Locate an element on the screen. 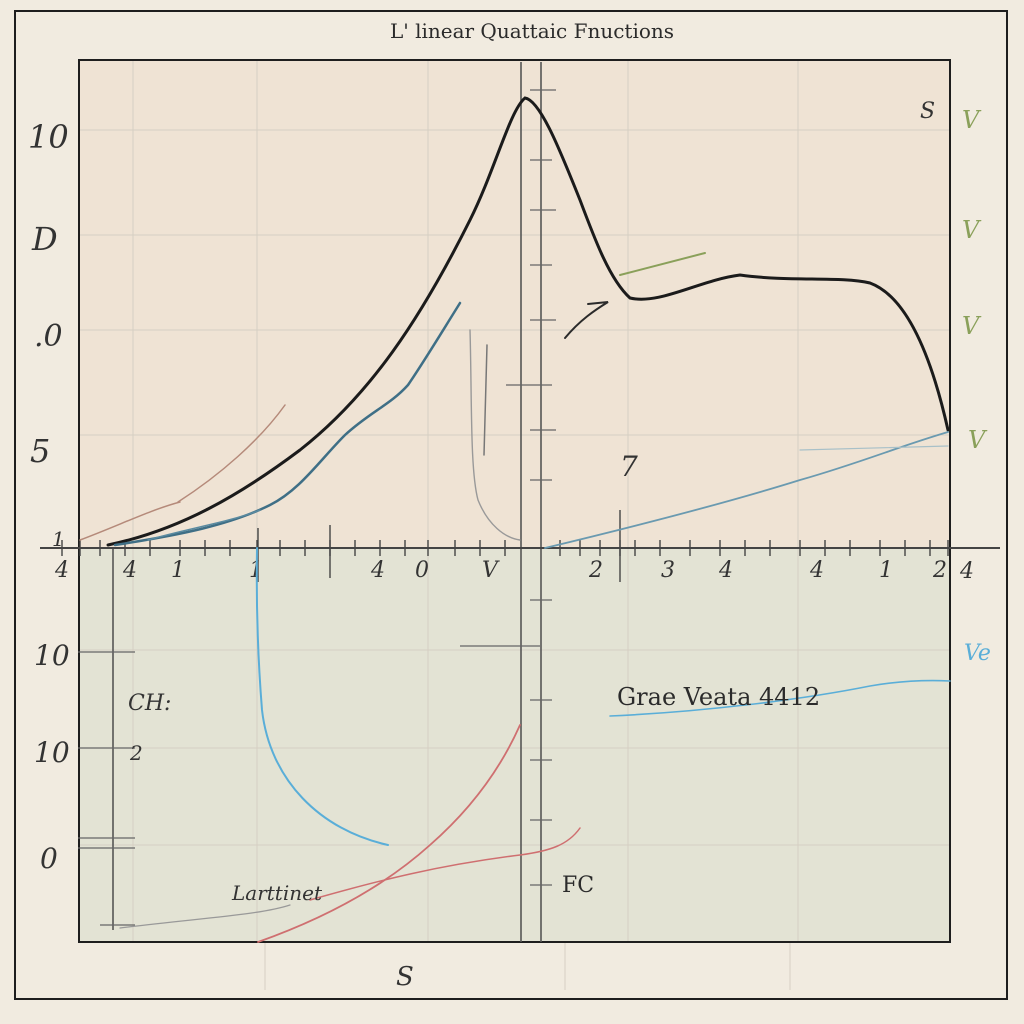  left-label: CH: is located at coordinates (149, 703).